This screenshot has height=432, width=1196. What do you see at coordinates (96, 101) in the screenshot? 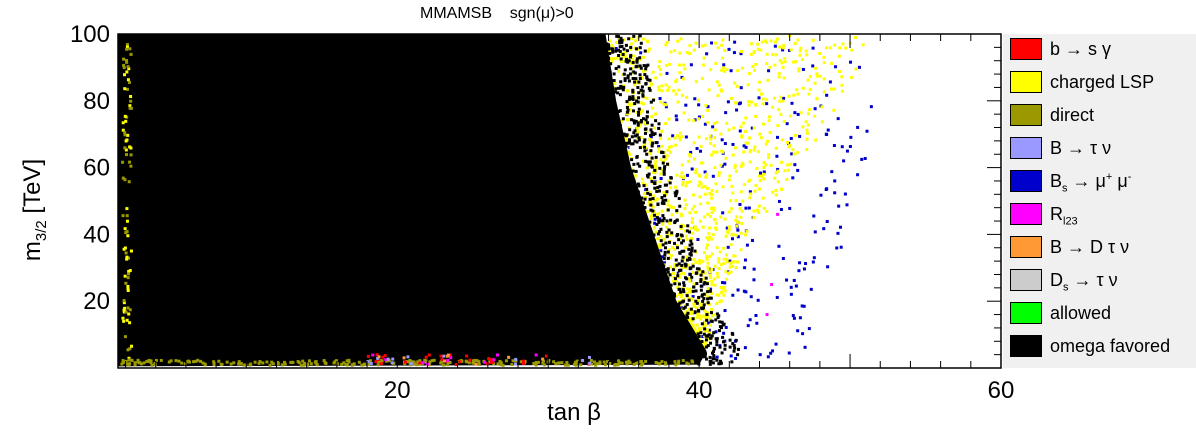
I see `y-tick-label: 80` at bounding box center [96, 101].